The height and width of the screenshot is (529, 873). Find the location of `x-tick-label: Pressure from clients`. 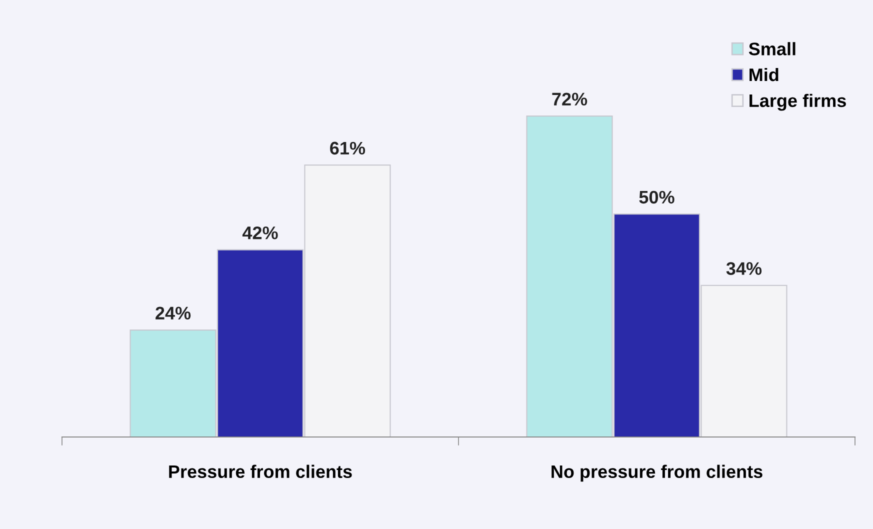

x-tick-label: Pressure from clients is located at coordinates (260, 471).